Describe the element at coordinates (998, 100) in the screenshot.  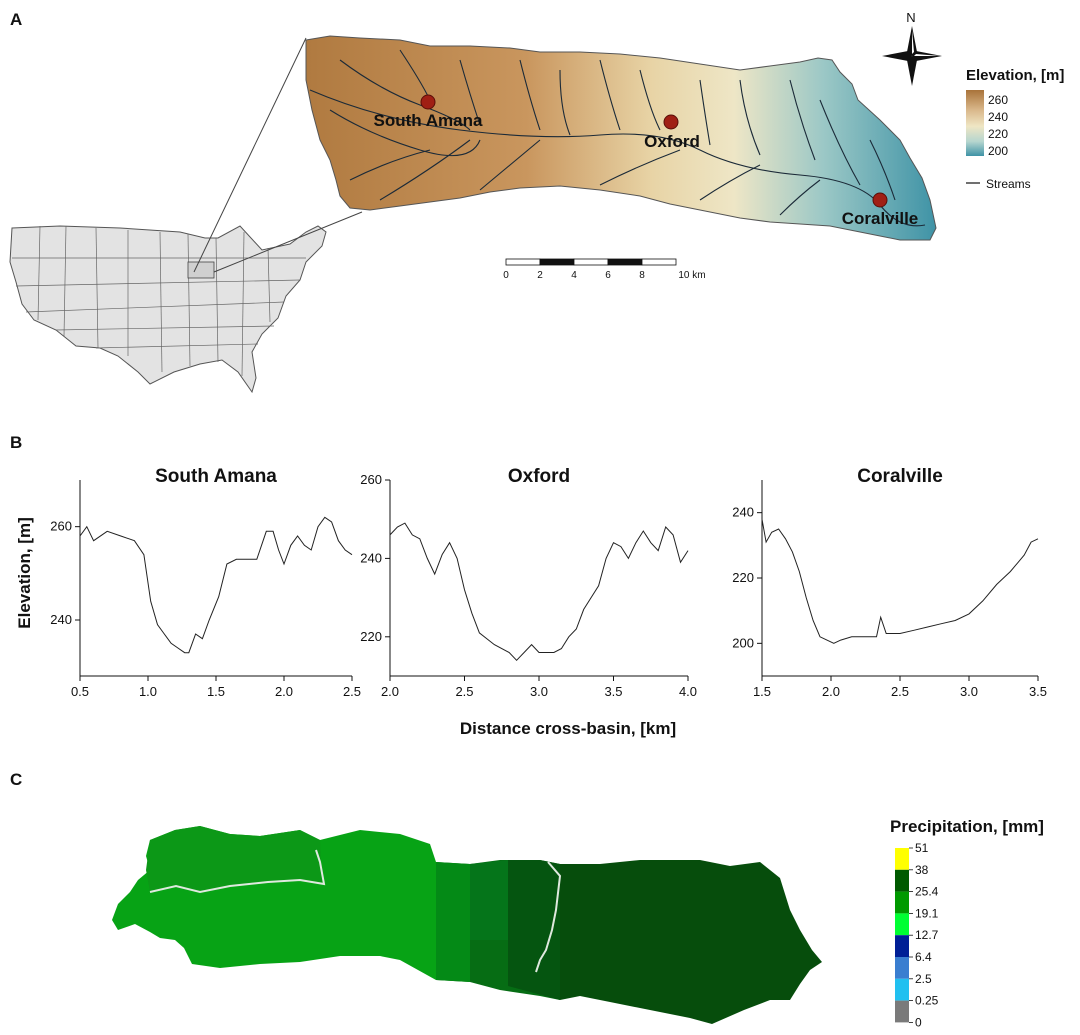
I see `elevation-tick: 260` at that location.